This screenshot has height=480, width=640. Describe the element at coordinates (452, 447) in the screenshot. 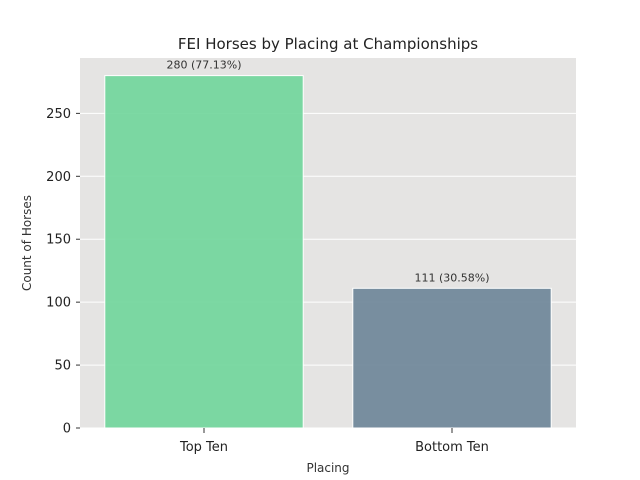

I see `x-tick-label: Bottom Ten` at that location.